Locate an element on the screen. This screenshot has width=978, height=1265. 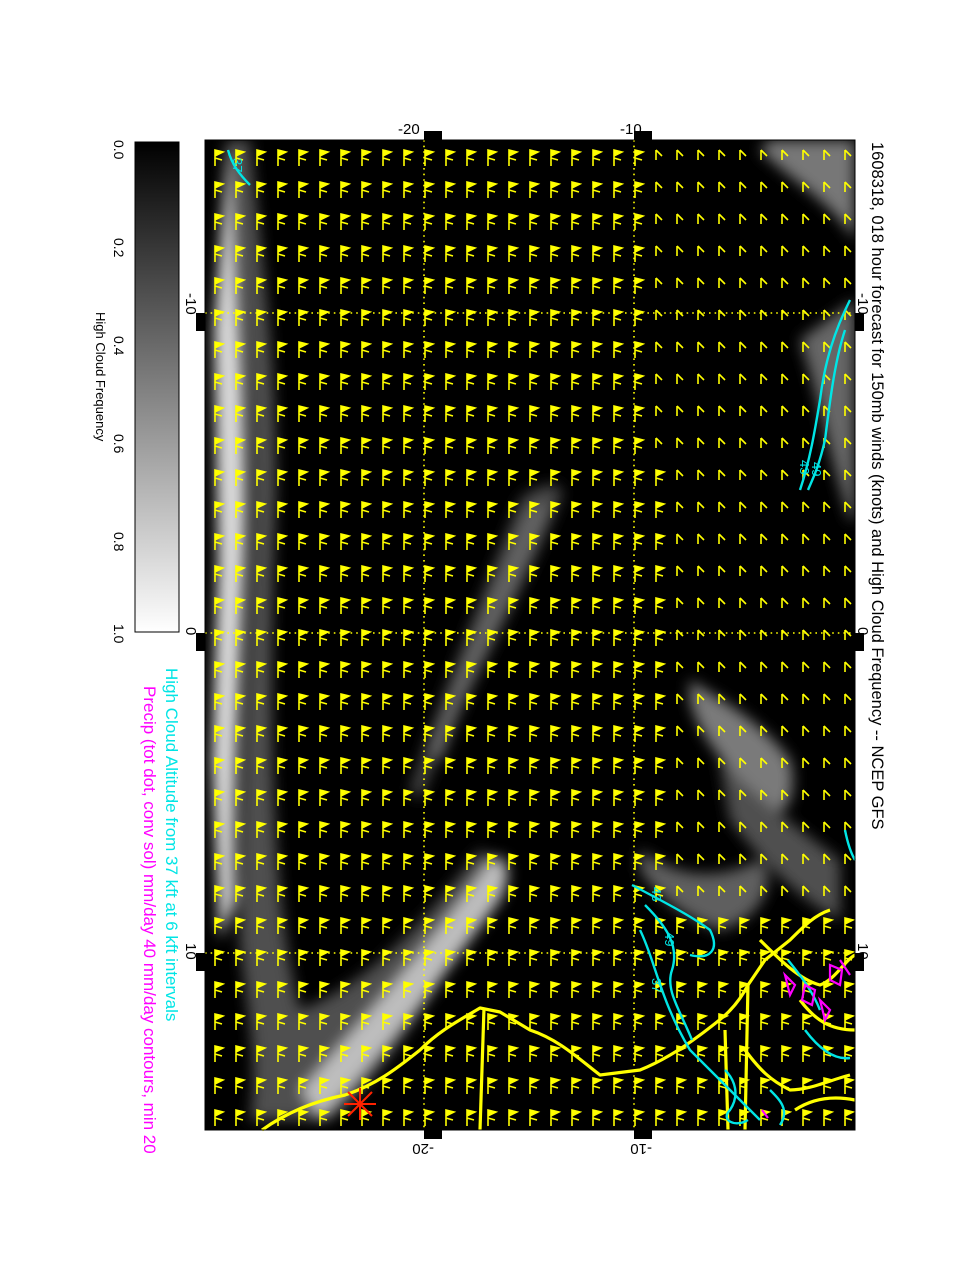
colorbar-tick: 0.6 is located at coordinates (119, 444).